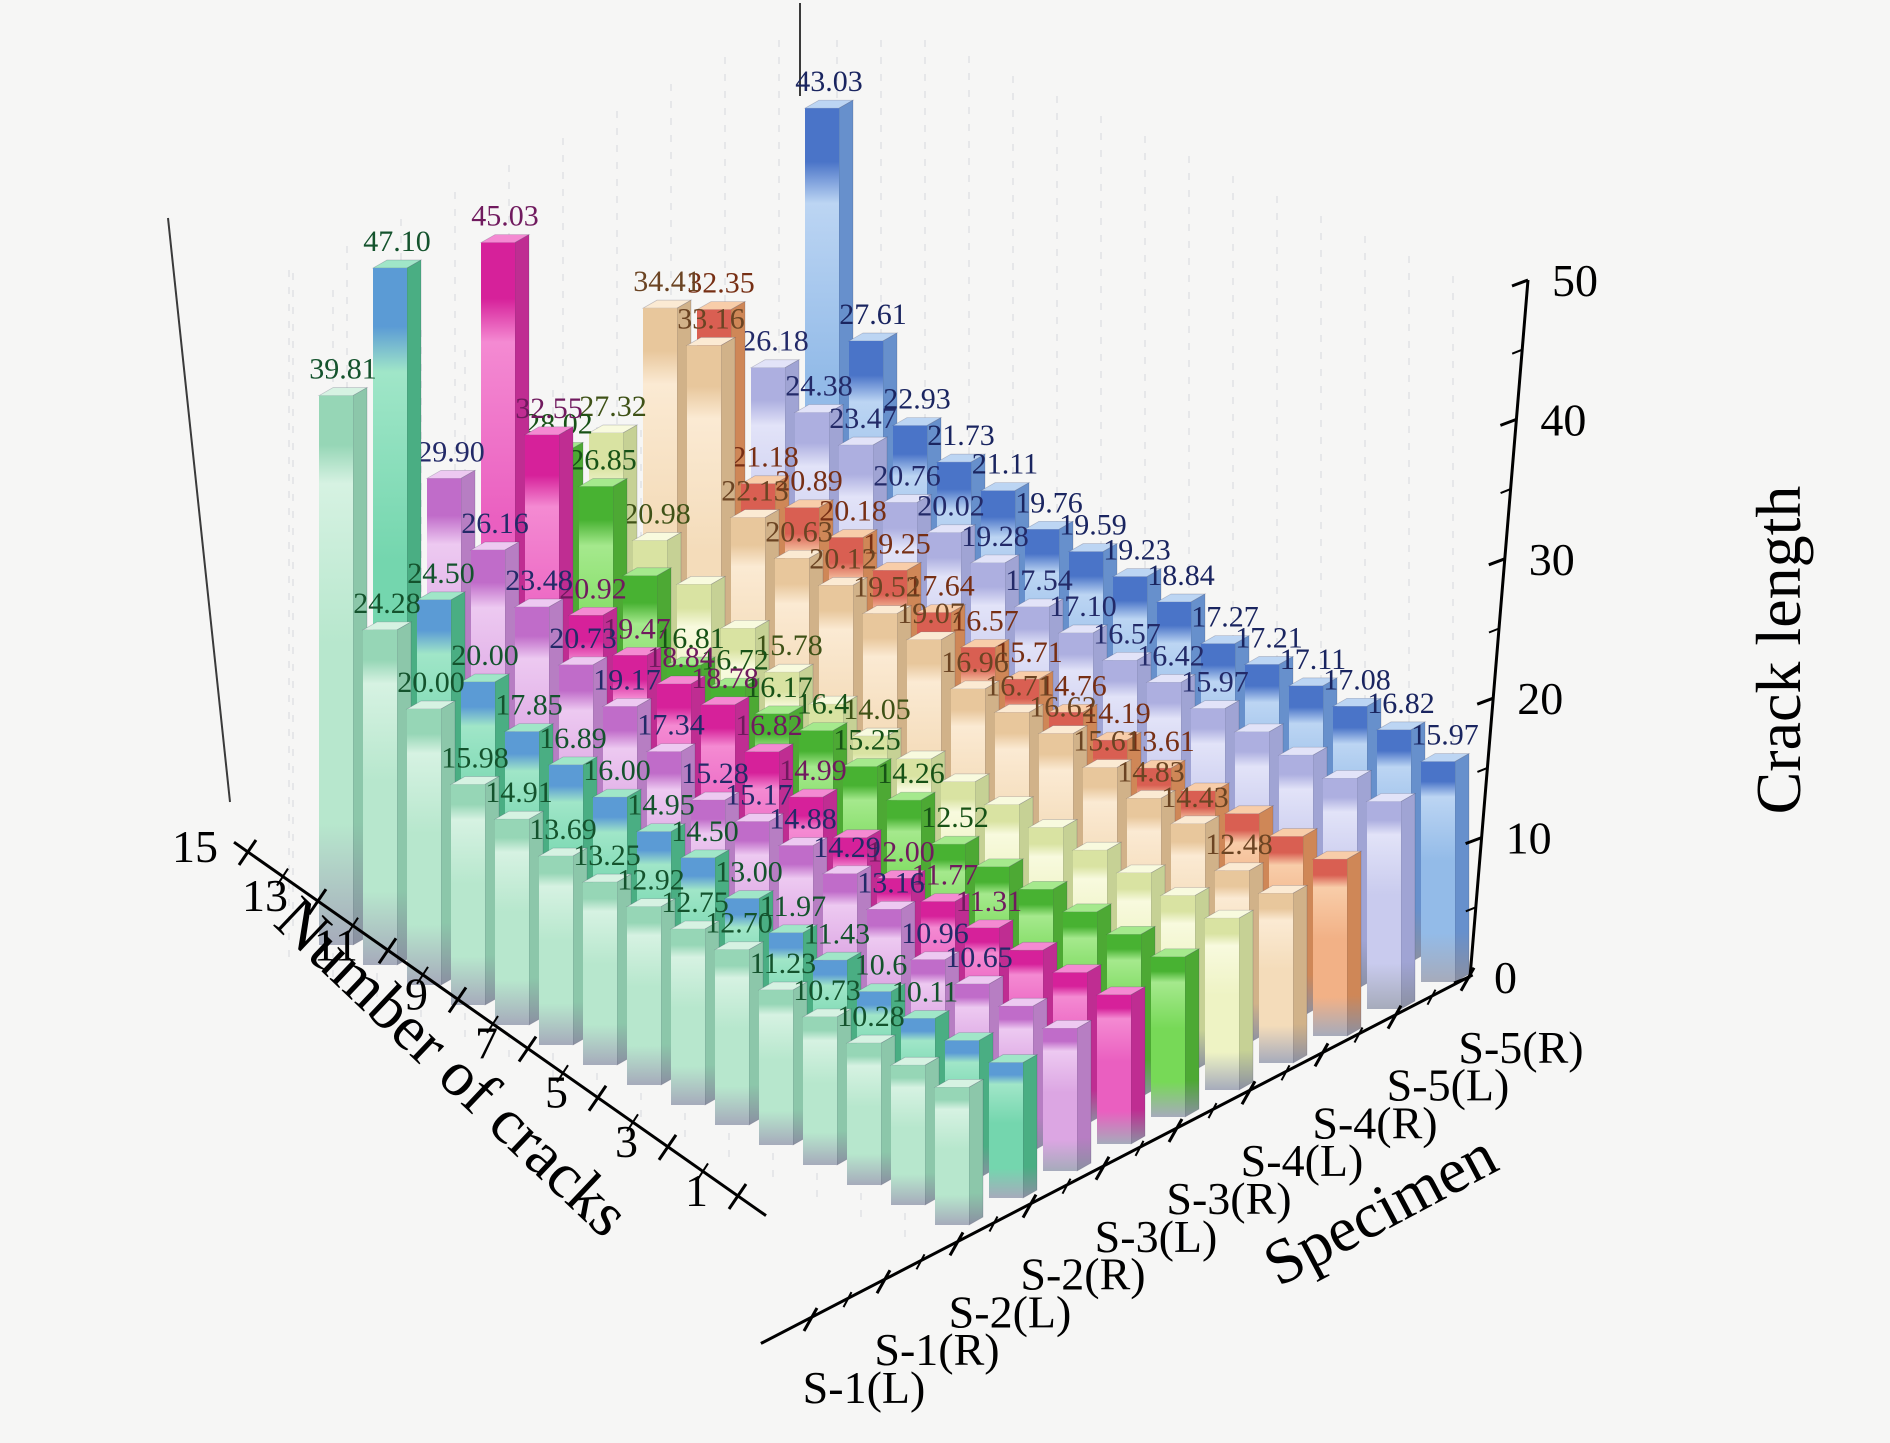  Describe the element at coordinates (529, 705) in the screenshot. I see `bar-value-label: 17.85` at that location.